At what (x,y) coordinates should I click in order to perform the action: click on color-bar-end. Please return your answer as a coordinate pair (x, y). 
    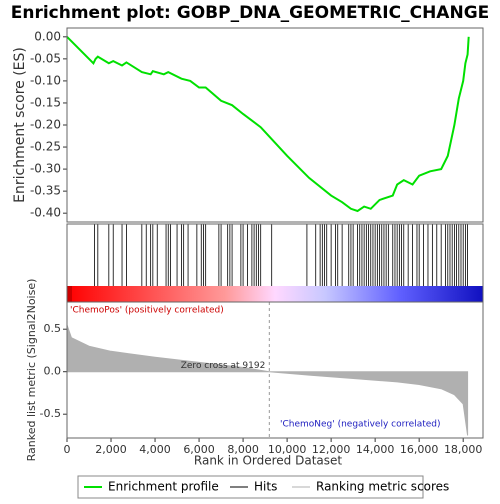
    Looking at the image, I should click on (69, 294).